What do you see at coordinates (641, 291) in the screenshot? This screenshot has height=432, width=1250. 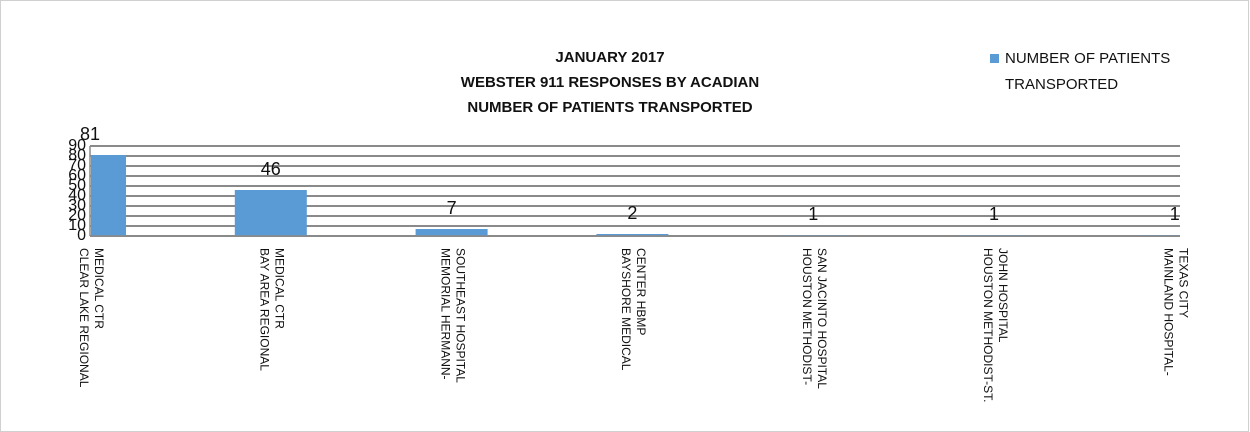 I see `x-tick-label: CENTER HBMP` at bounding box center [641, 291].